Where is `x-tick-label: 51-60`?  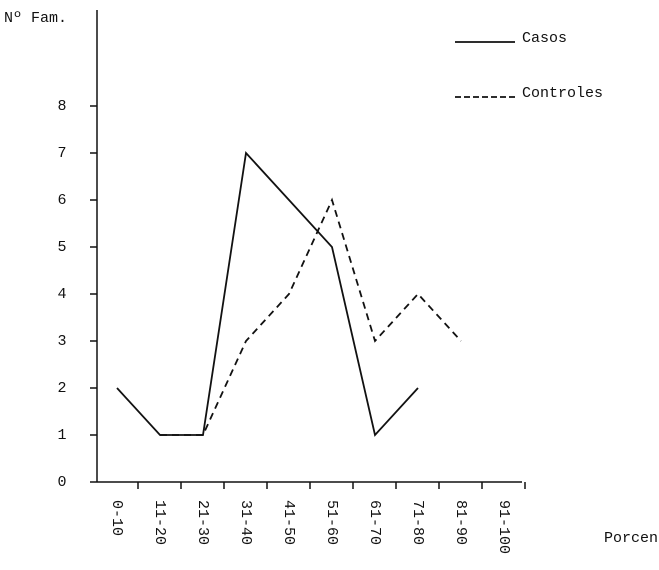
x-tick-label: 51-60 is located at coordinates (331, 522).